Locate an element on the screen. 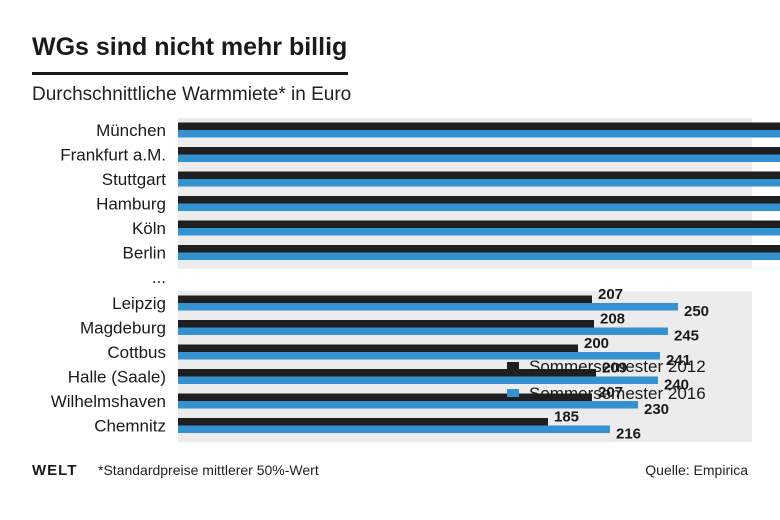 The image size is (780, 520). value-label-2012: 209 is located at coordinates (614, 368).